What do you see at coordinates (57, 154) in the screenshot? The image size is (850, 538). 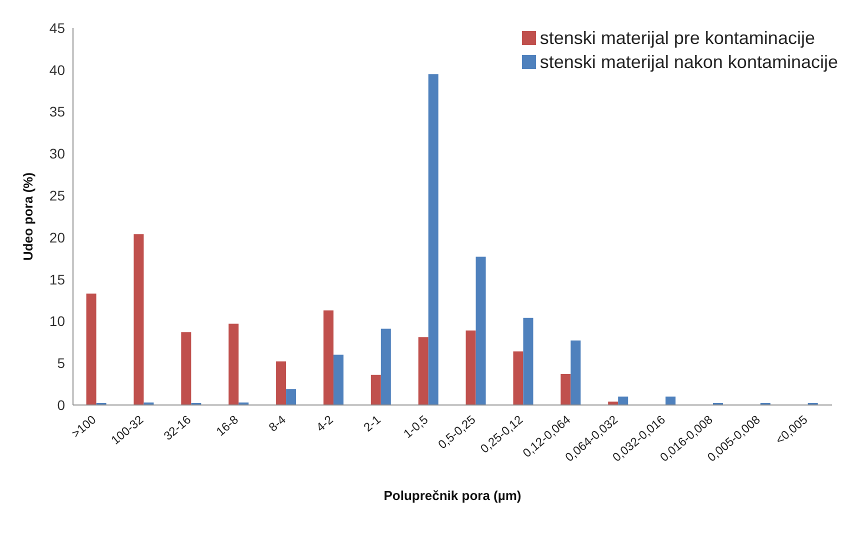 I see `y-tick-label: 30` at bounding box center [57, 154].